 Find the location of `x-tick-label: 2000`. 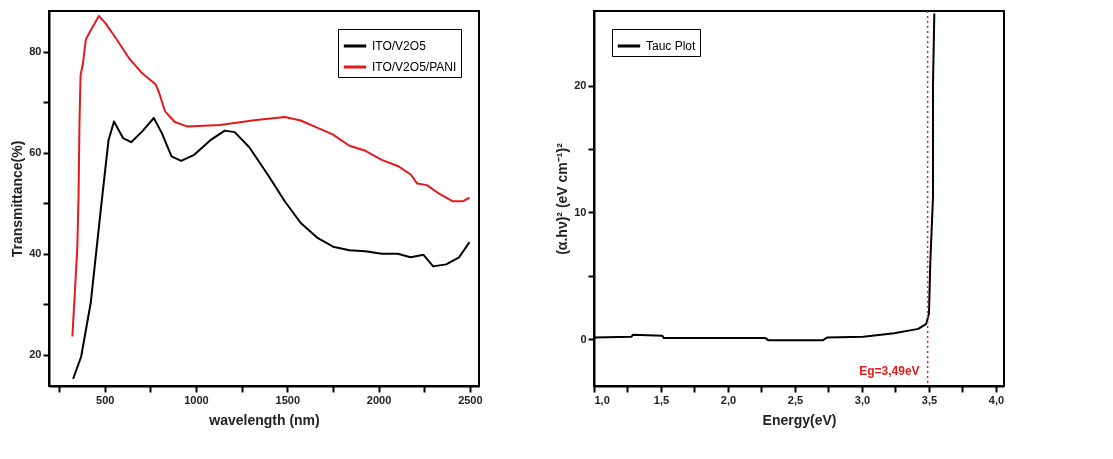

x-tick-label: 2000 is located at coordinates (379, 399).